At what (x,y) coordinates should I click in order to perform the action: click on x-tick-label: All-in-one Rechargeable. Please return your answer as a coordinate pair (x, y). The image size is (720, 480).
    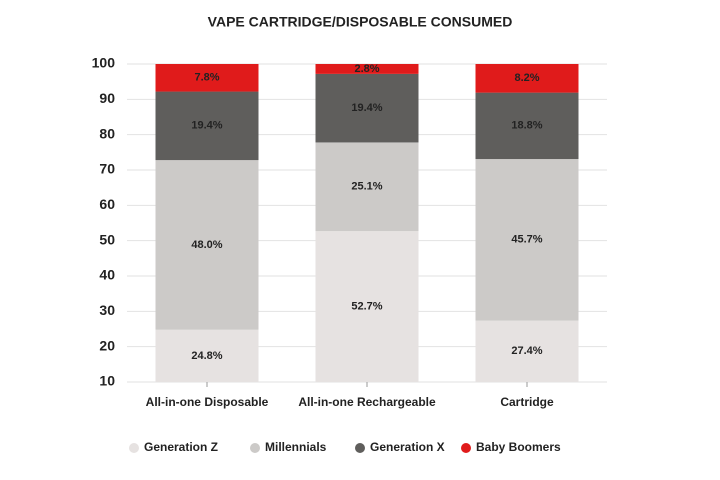
    Looking at the image, I should click on (367, 402).